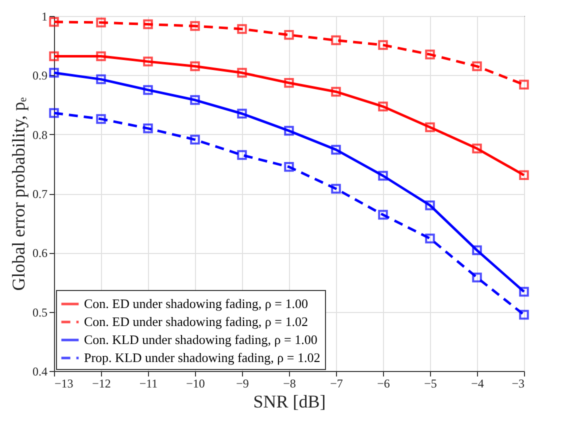 The height and width of the screenshot is (433, 575). I want to click on x-tick-label: −6, so click(383, 383).